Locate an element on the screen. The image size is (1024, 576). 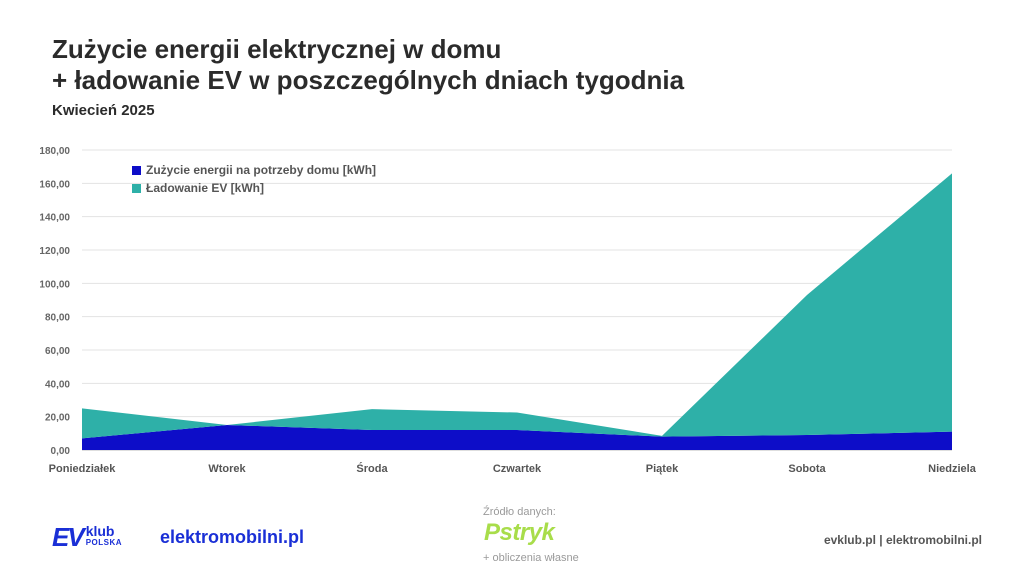
ev-logo-klub: klub is located at coordinates (100, 531).